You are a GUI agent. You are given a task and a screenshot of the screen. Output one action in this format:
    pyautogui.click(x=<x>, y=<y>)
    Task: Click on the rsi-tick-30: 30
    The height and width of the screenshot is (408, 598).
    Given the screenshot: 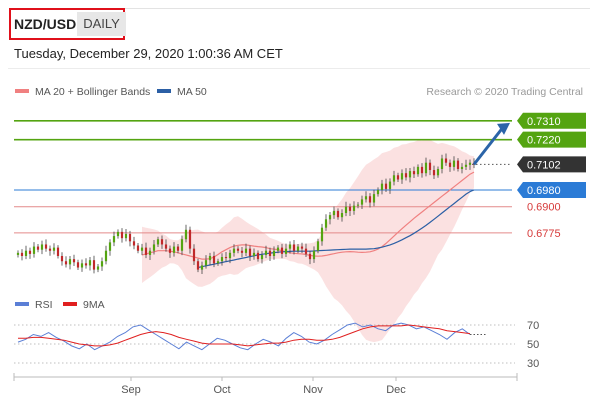 What is the action you would take?
    pyautogui.click(x=533, y=364)
    